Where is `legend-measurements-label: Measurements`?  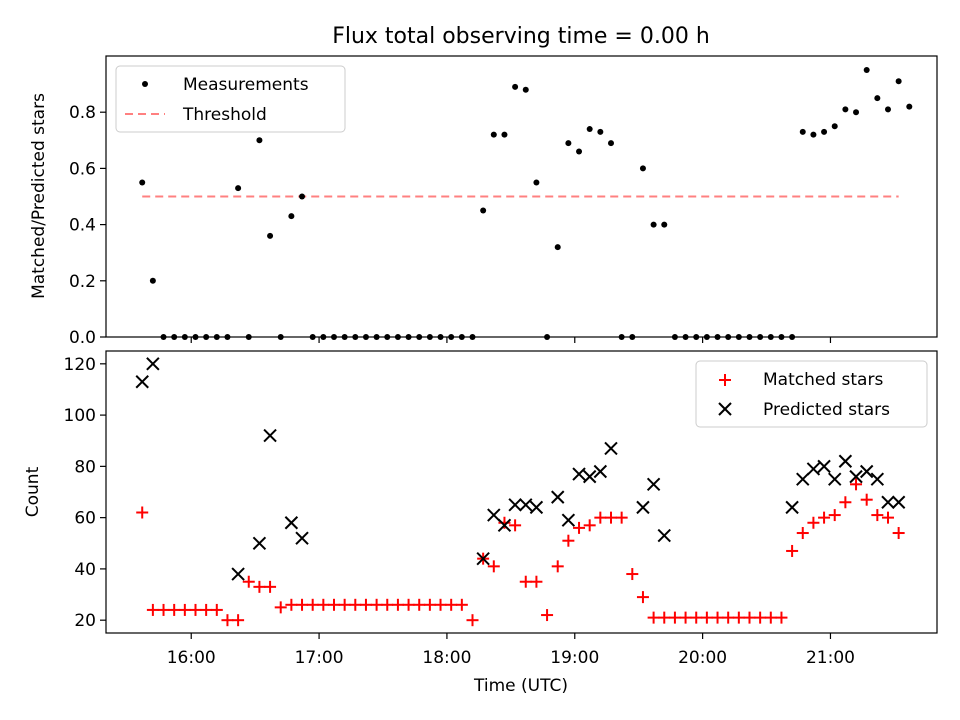 legend-measurements-label: Measurements is located at coordinates (246, 85).